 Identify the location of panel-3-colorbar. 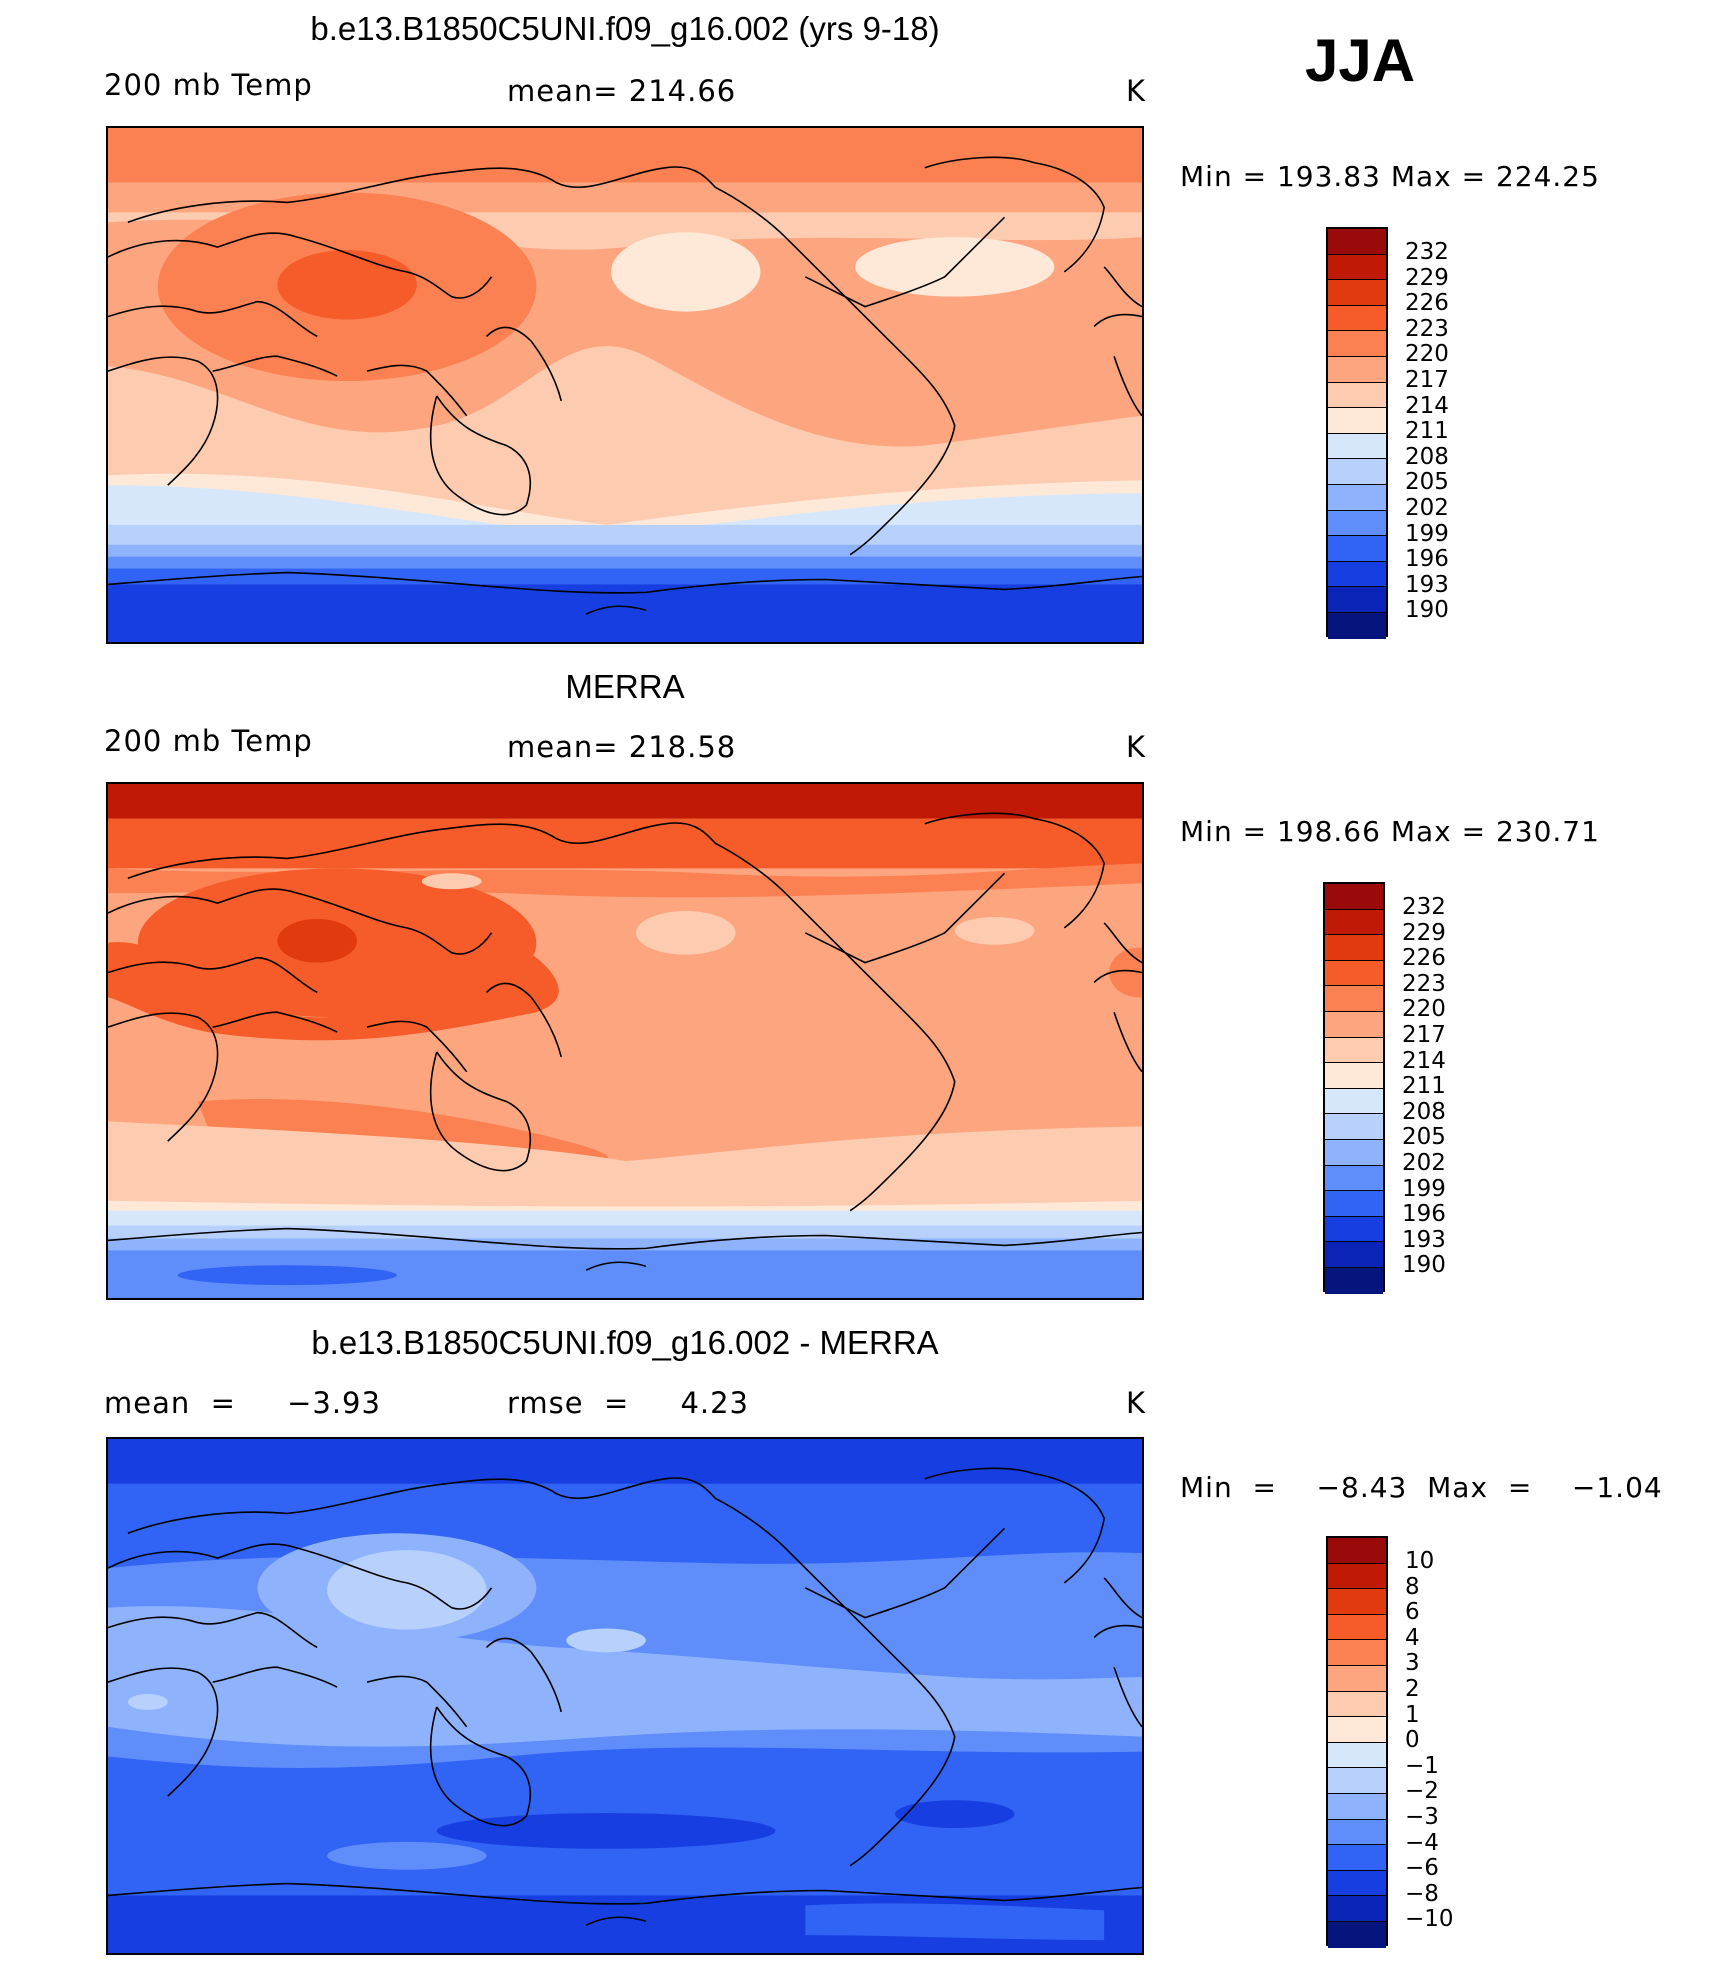
(1357, 1742).